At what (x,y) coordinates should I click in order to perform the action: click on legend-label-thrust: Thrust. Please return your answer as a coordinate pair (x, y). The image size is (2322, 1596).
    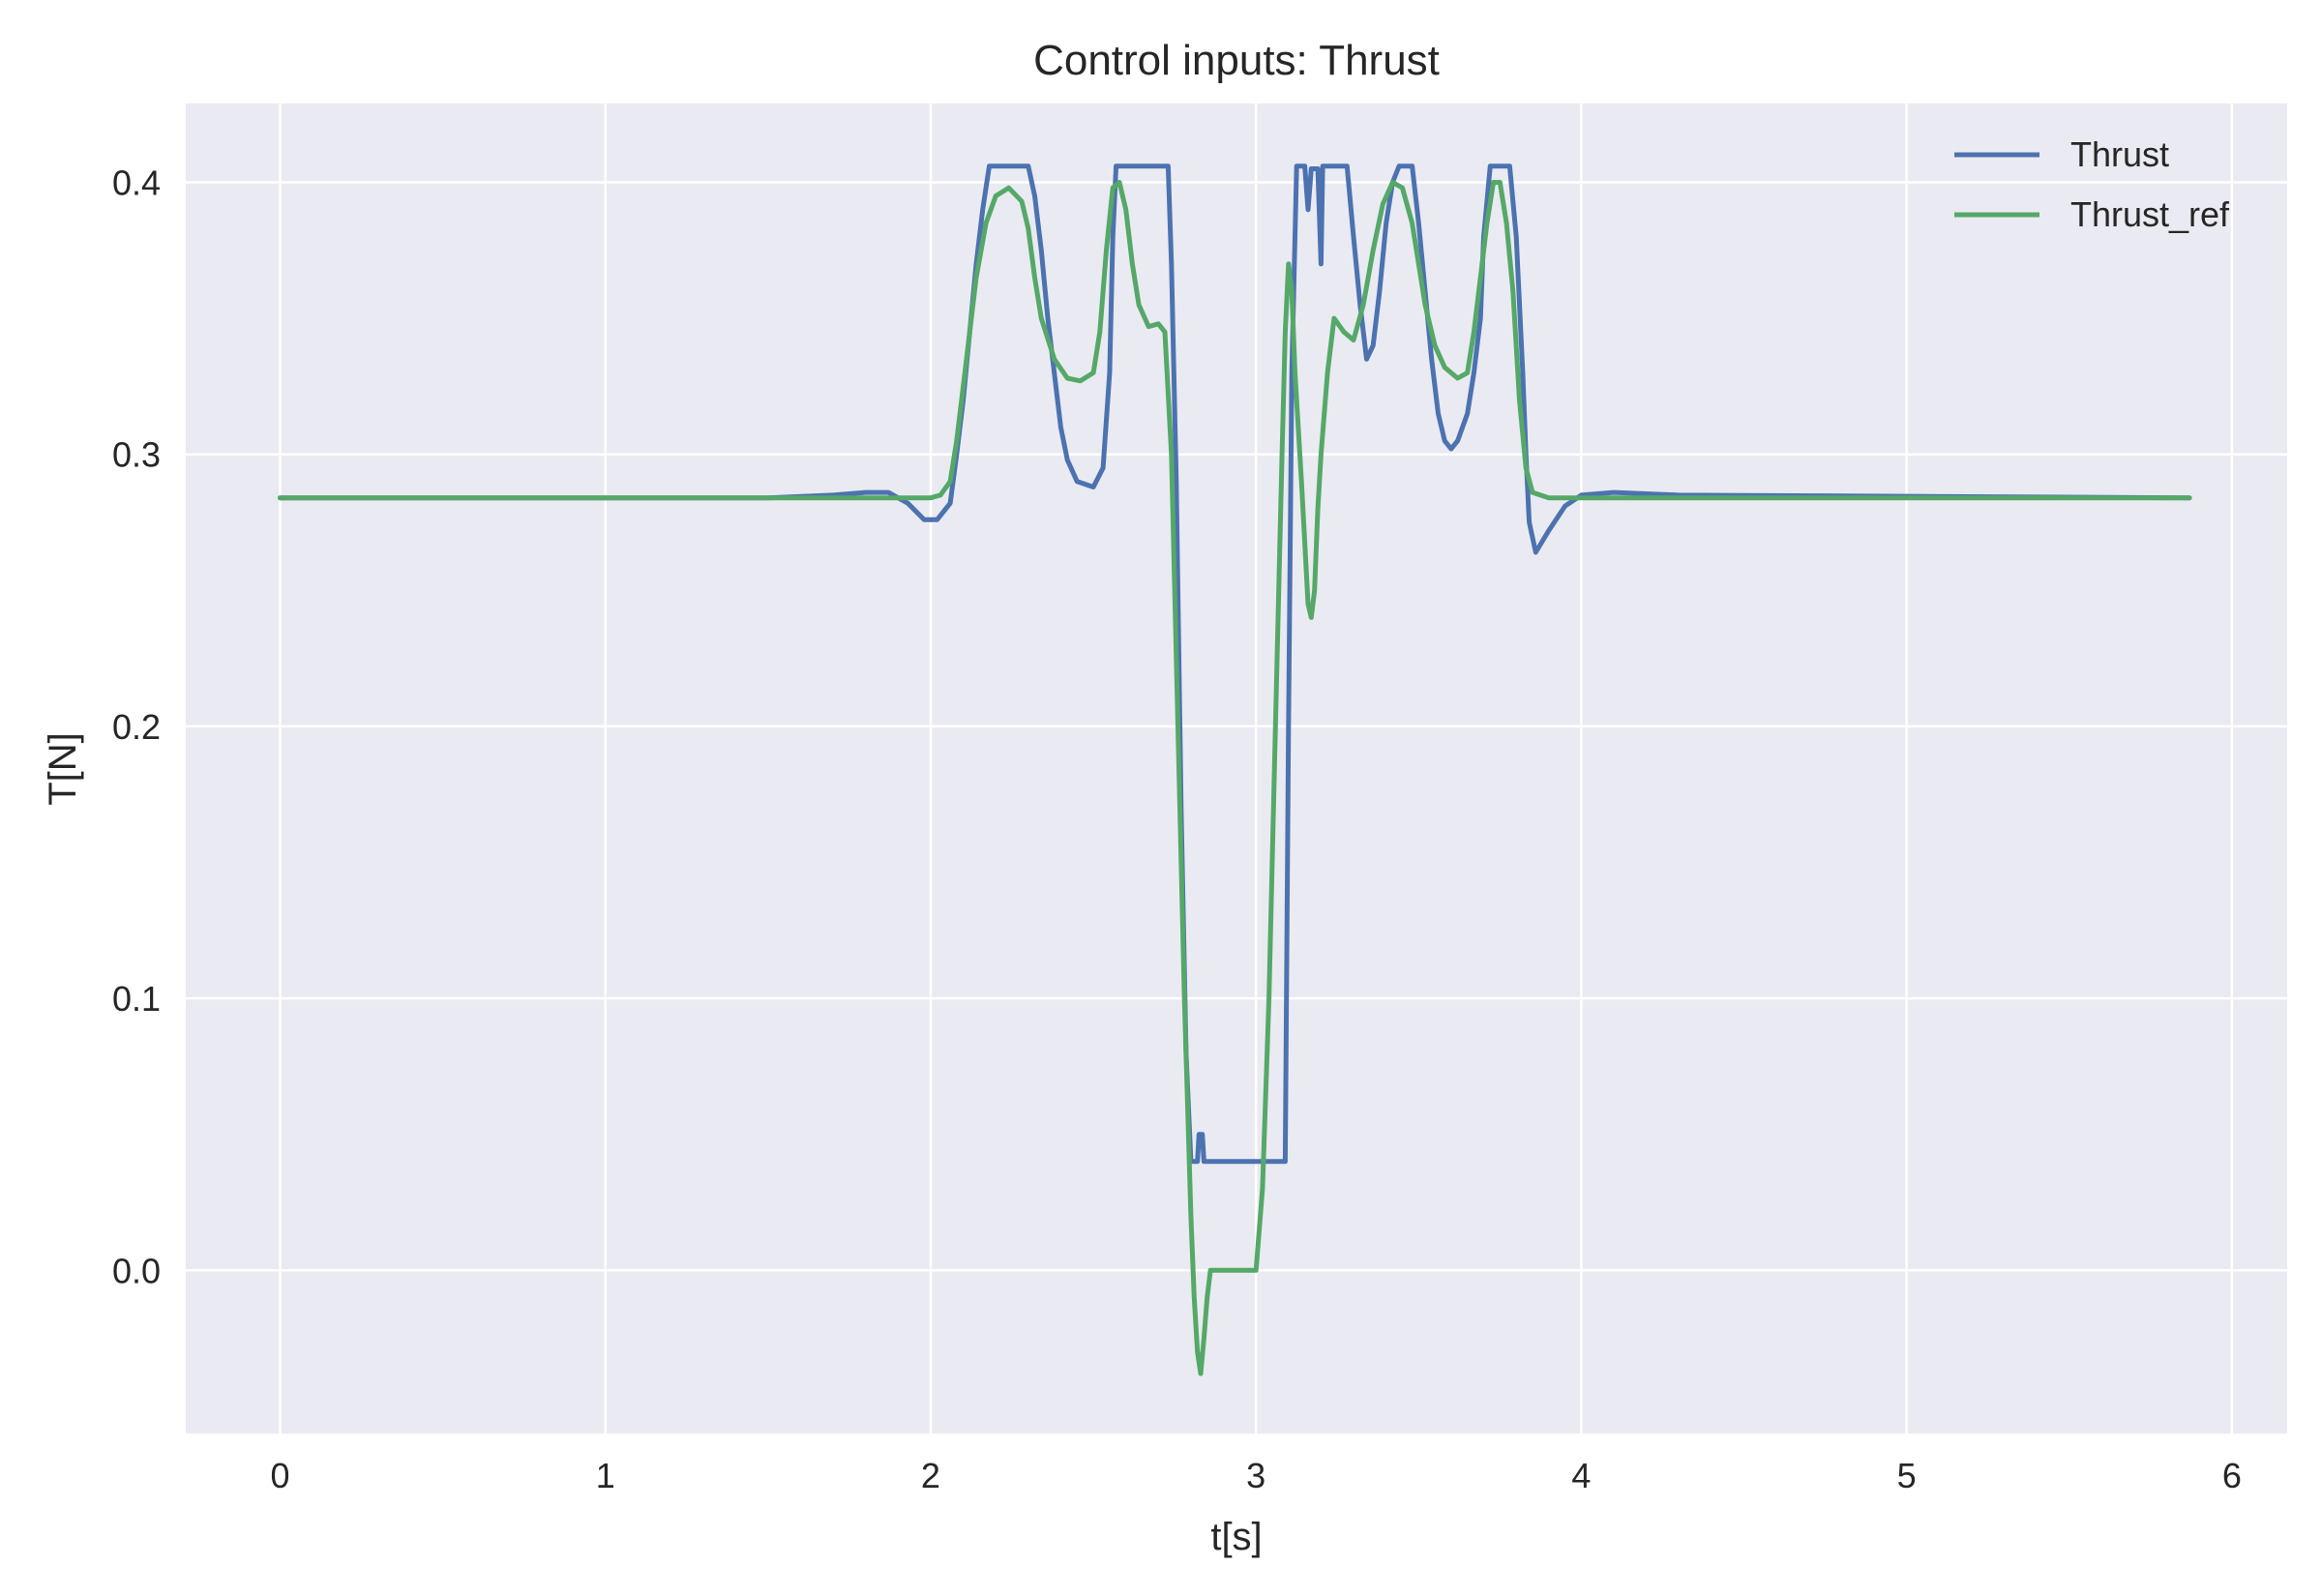
    Looking at the image, I should click on (2119, 154).